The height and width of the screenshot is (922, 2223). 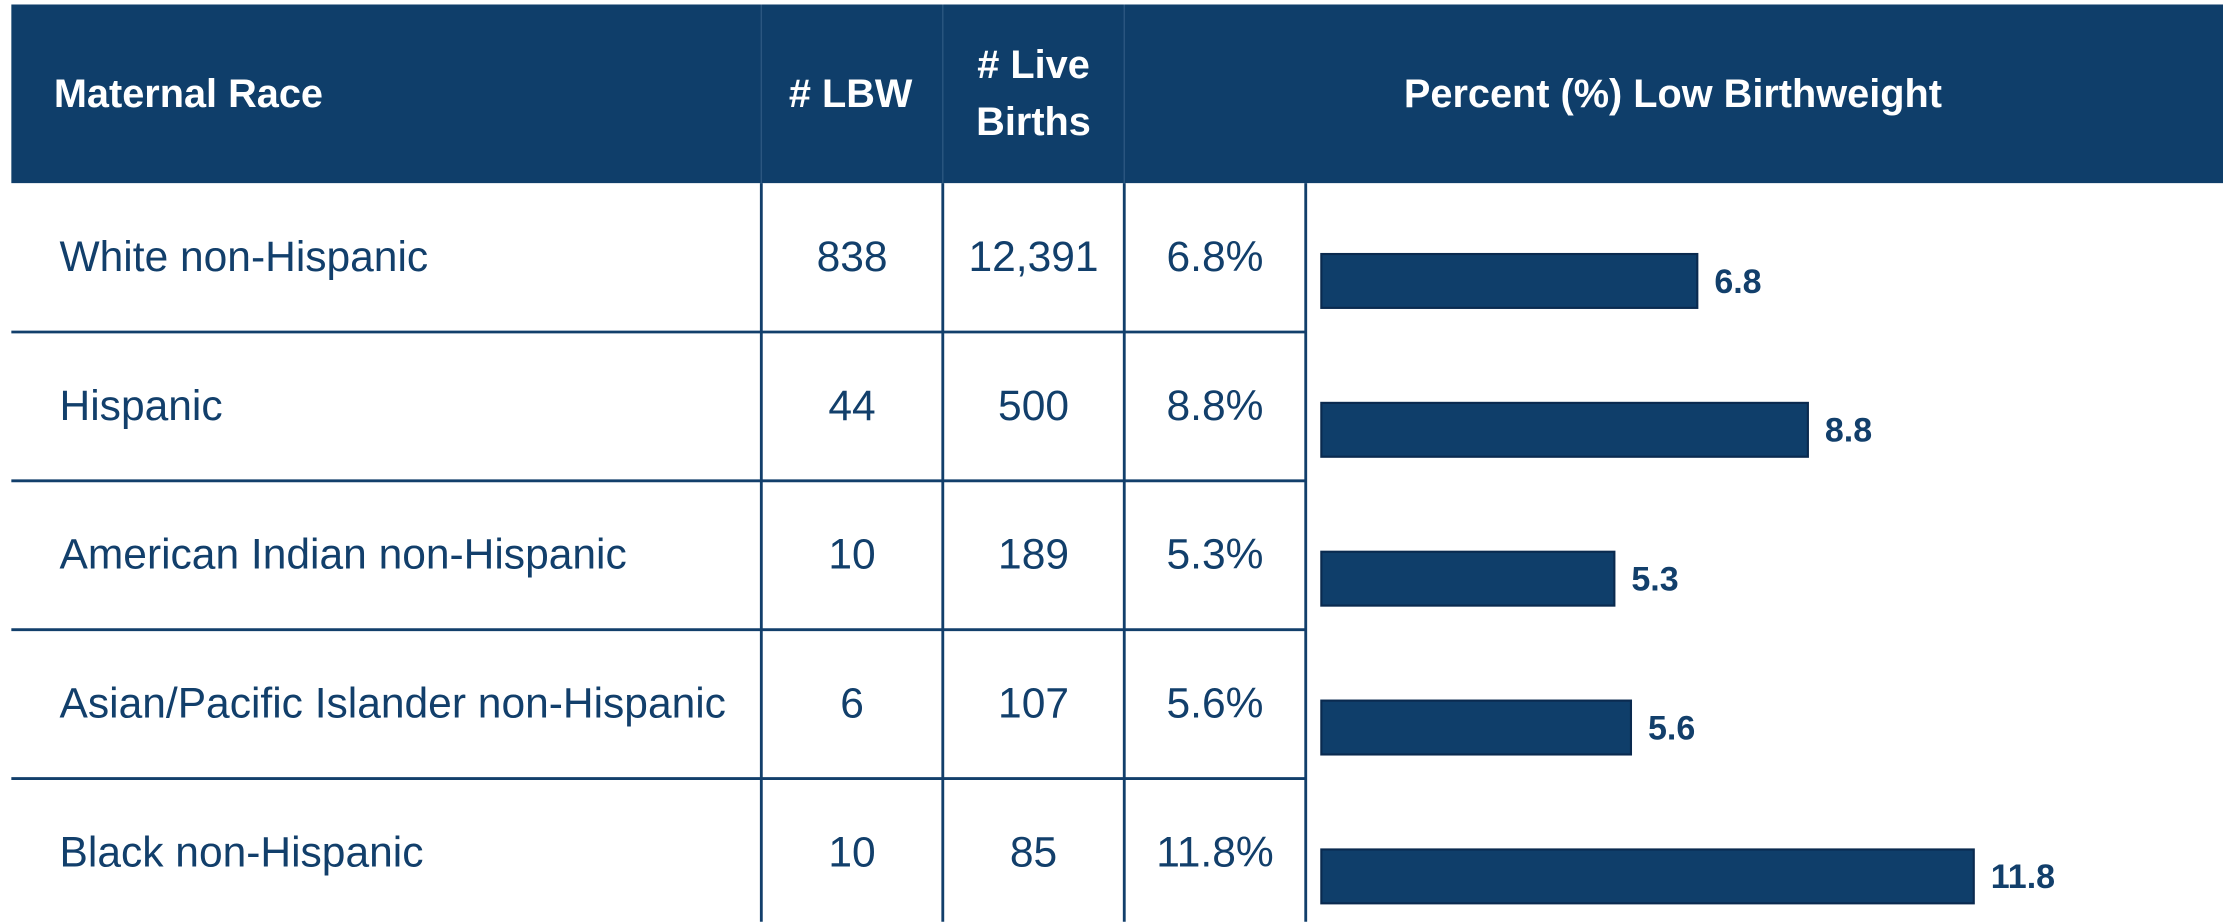 I want to click on header-cell: # LBW, so click(x=851, y=94).